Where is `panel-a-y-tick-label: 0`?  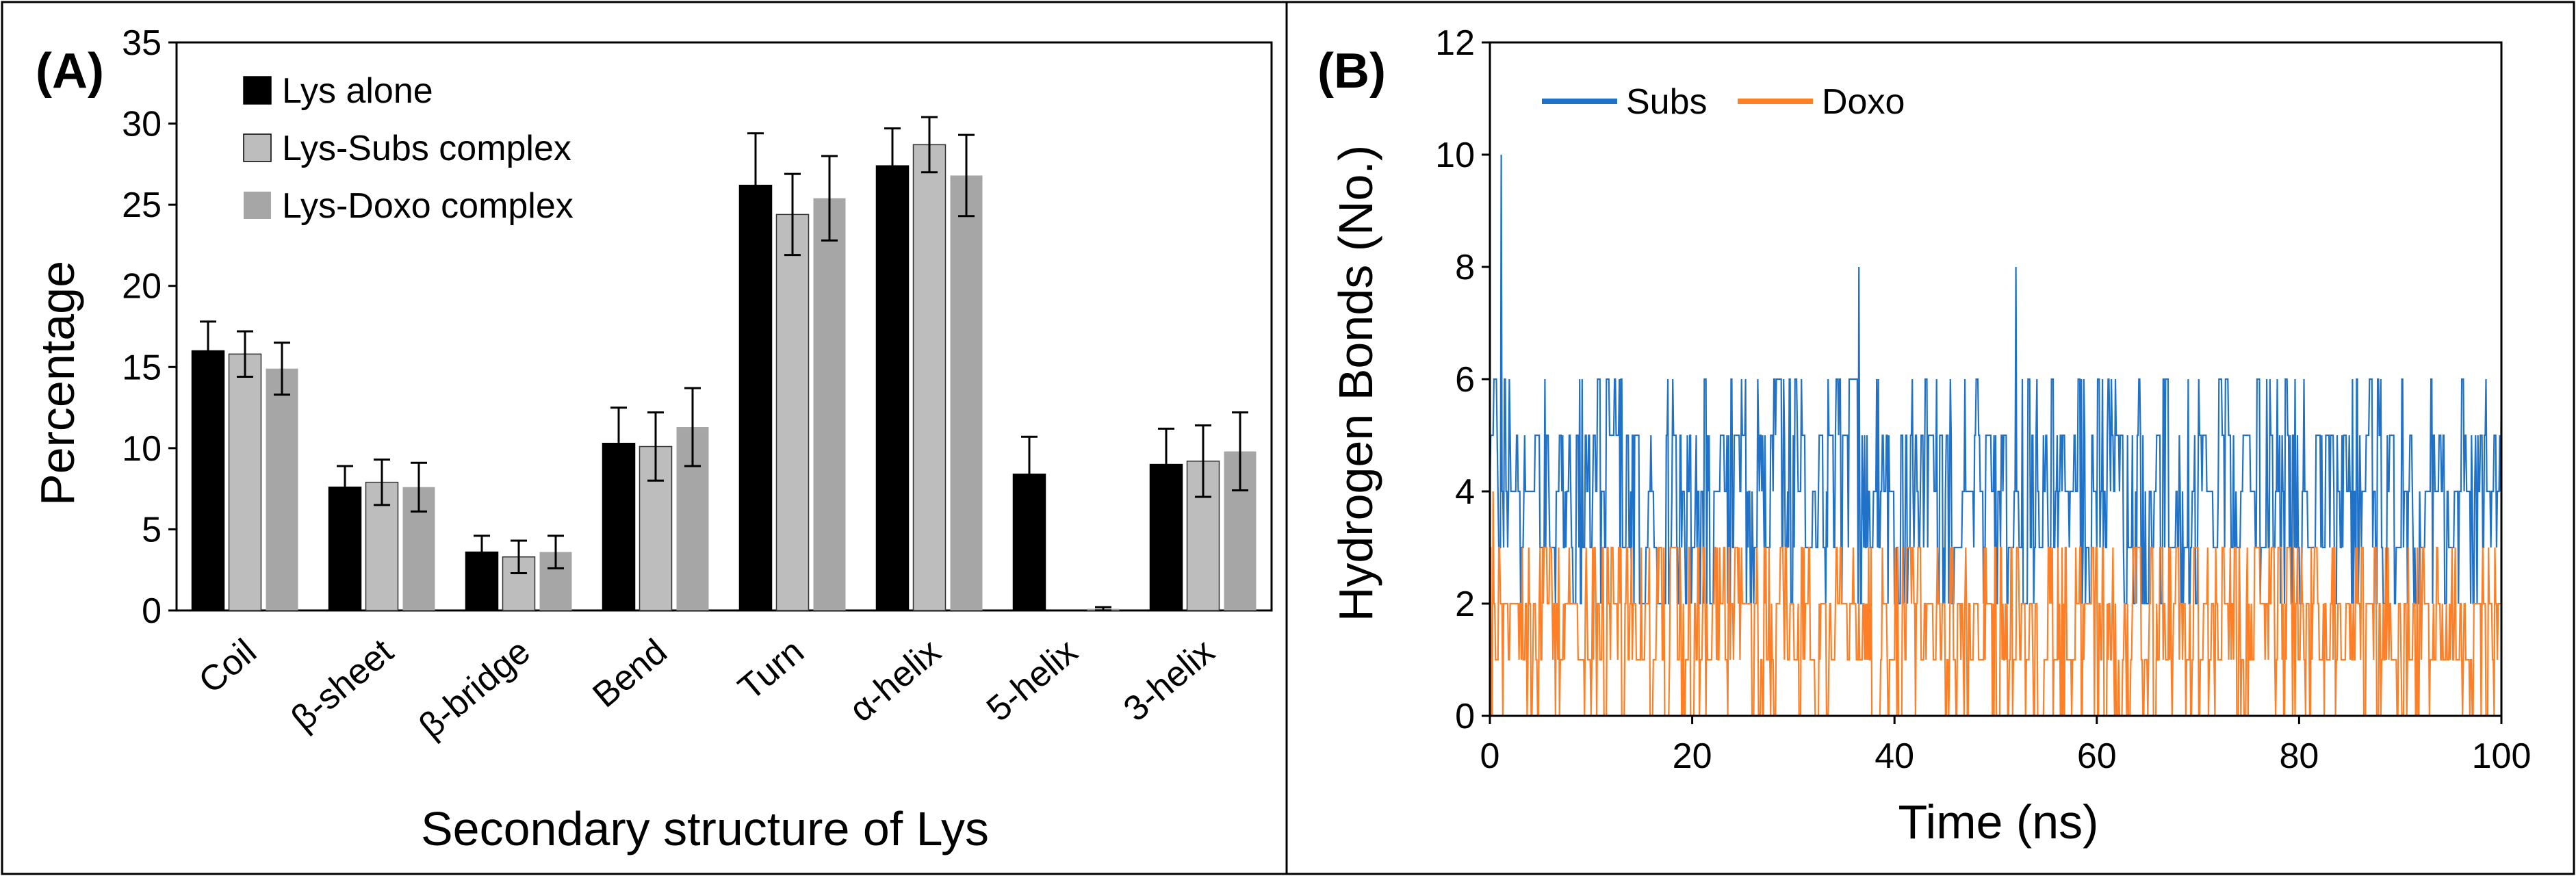
panel-a-y-tick-label: 0 is located at coordinates (152, 611).